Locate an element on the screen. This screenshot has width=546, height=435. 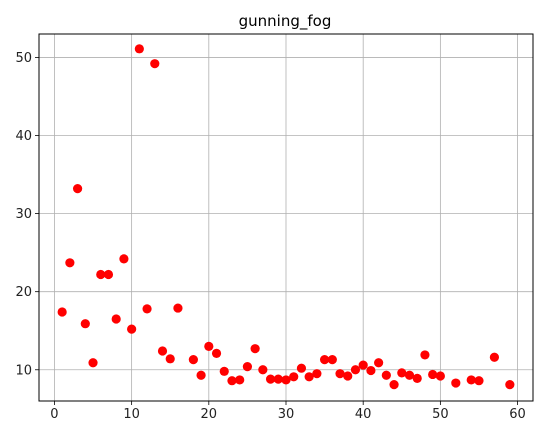
x-tick-label: 20 is located at coordinates (209, 414).